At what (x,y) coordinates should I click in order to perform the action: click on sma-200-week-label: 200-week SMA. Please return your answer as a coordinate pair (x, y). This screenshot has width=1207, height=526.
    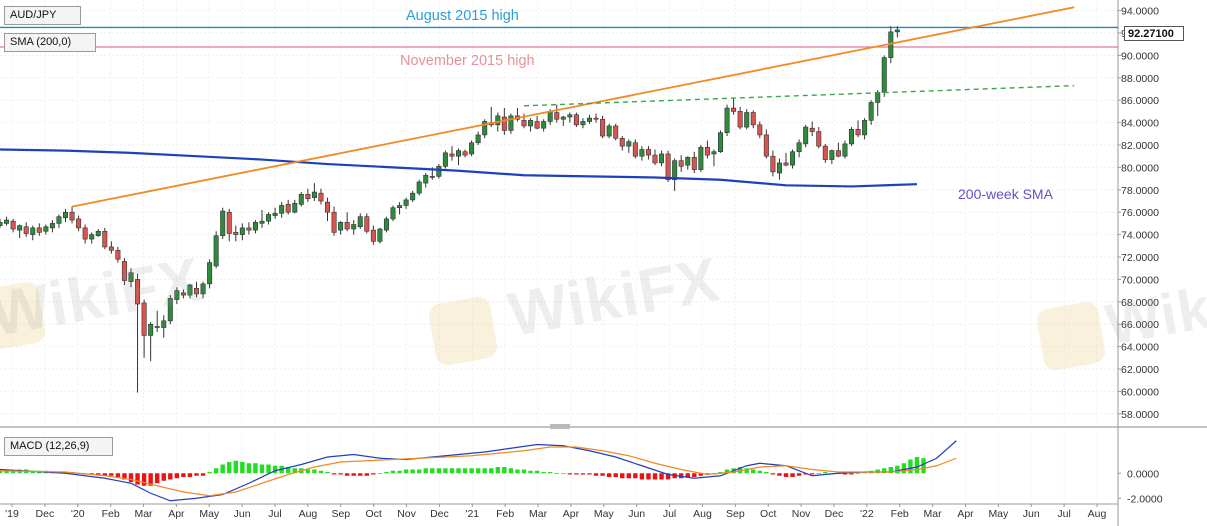
    Looking at the image, I should click on (1005, 194).